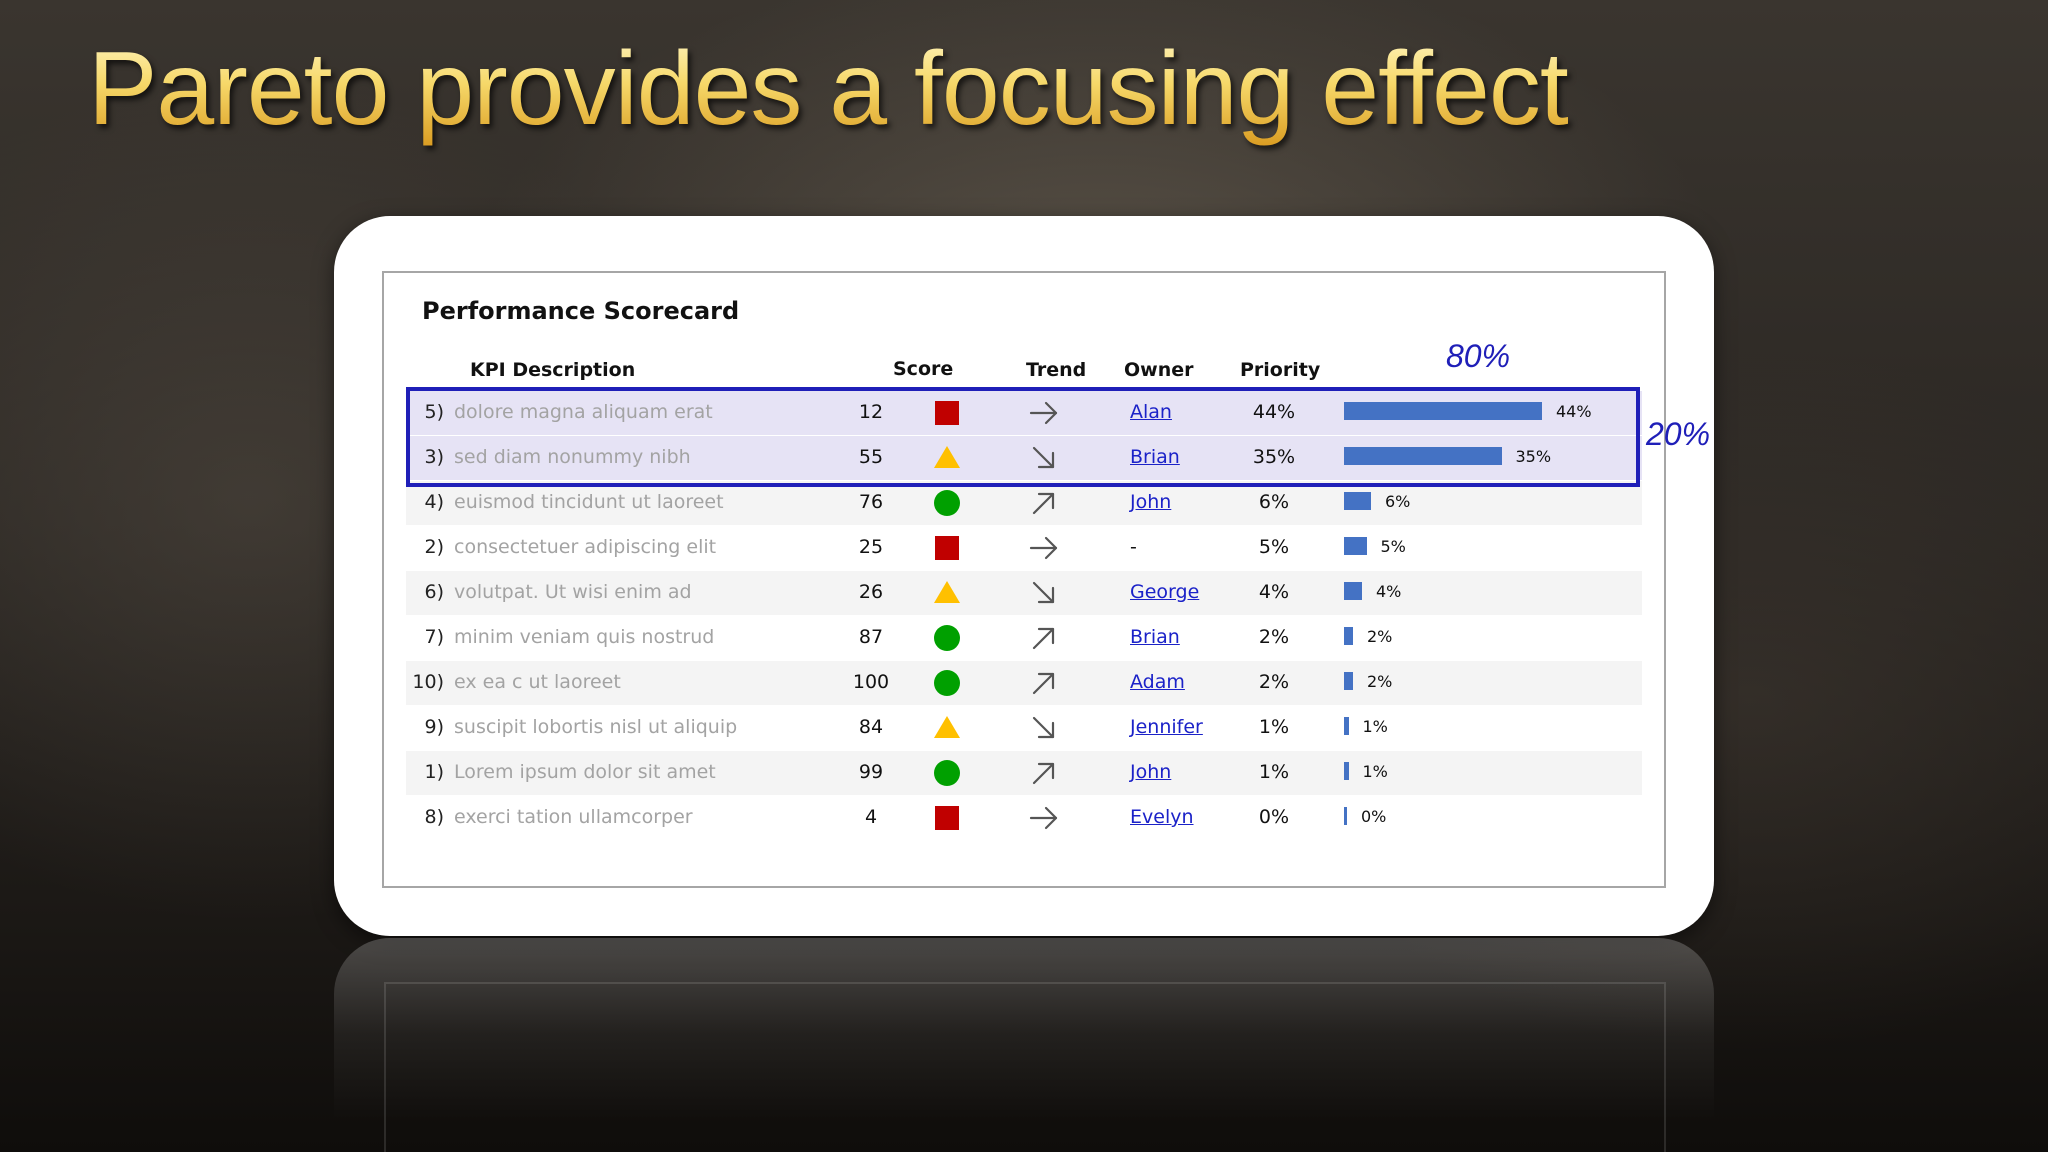  What do you see at coordinates (583, 412) in the screenshot?
I see `kpi-description: dolore magna aliquam erat` at bounding box center [583, 412].